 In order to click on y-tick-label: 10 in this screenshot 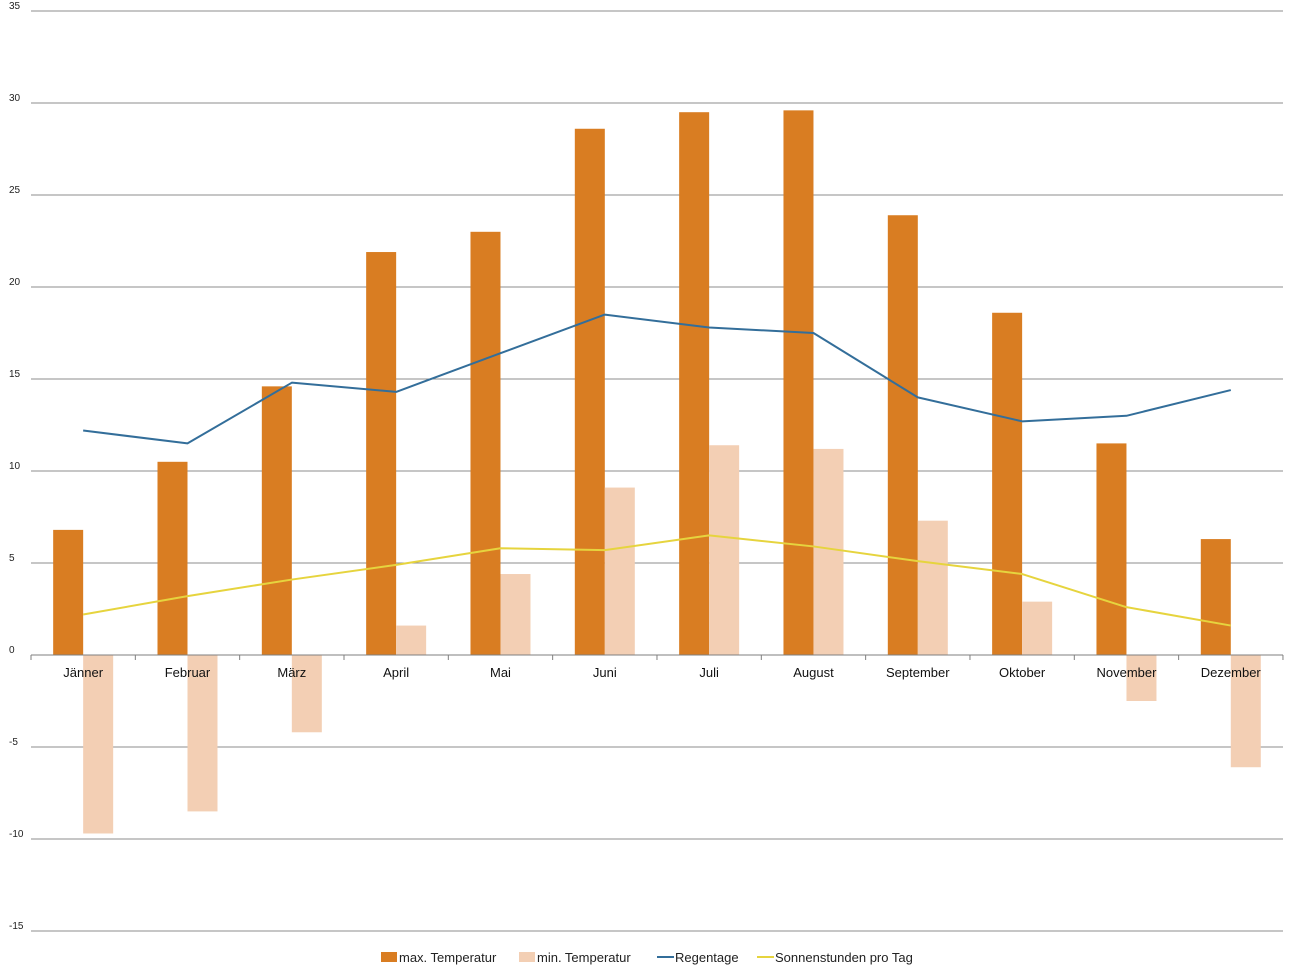, I will do `click(15, 466)`.